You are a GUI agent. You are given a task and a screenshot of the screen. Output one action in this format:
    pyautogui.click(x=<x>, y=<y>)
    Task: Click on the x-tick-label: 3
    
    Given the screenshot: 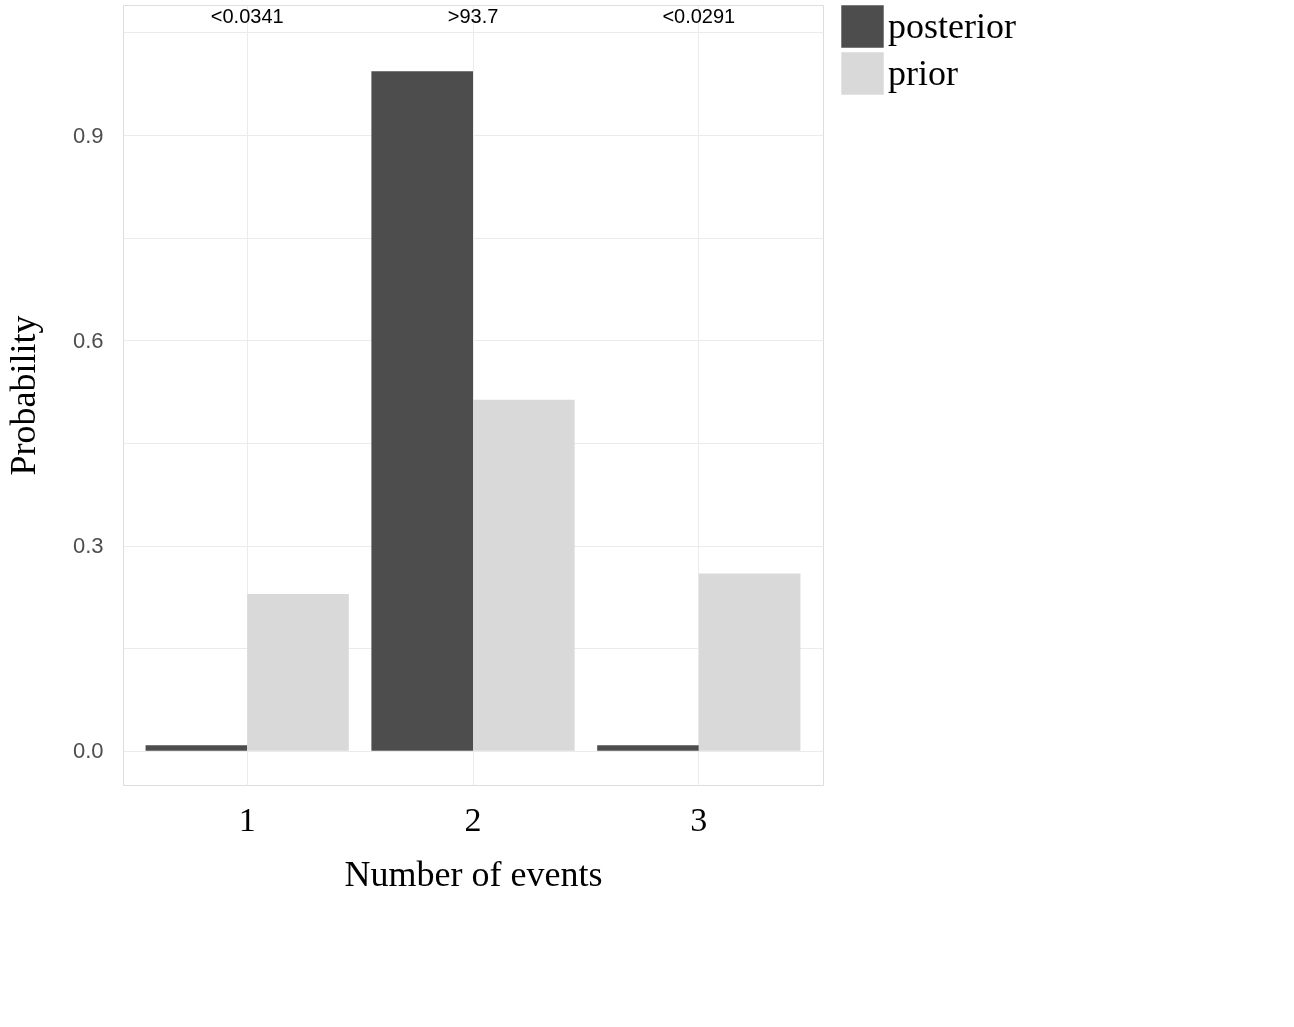 What is the action you would take?
    pyautogui.click(x=699, y=819)
    